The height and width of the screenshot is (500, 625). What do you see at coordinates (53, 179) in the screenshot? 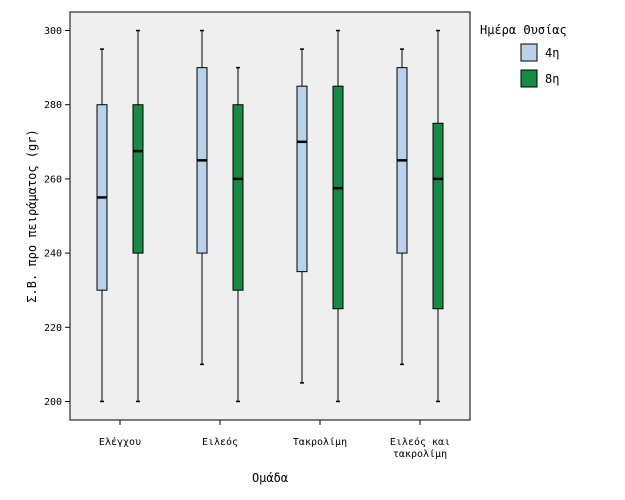
I see `y-tick-label: 260` at bounding box center [53, 179].